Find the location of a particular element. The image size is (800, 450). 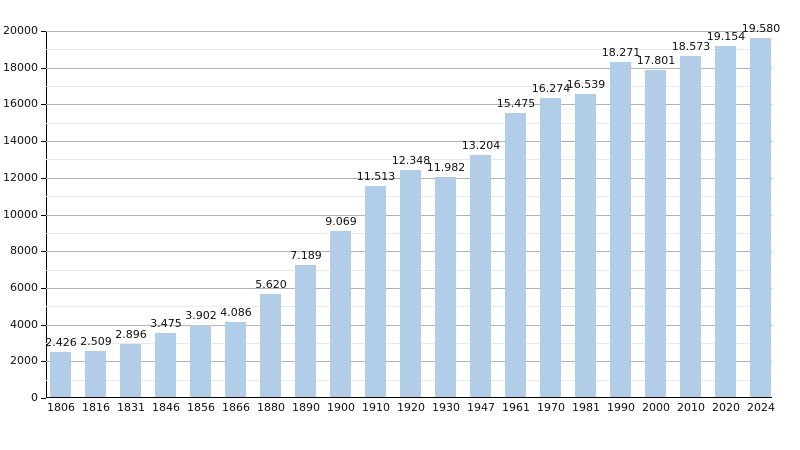

y-tick-label: 18000 is located at coordinates (20, 67).